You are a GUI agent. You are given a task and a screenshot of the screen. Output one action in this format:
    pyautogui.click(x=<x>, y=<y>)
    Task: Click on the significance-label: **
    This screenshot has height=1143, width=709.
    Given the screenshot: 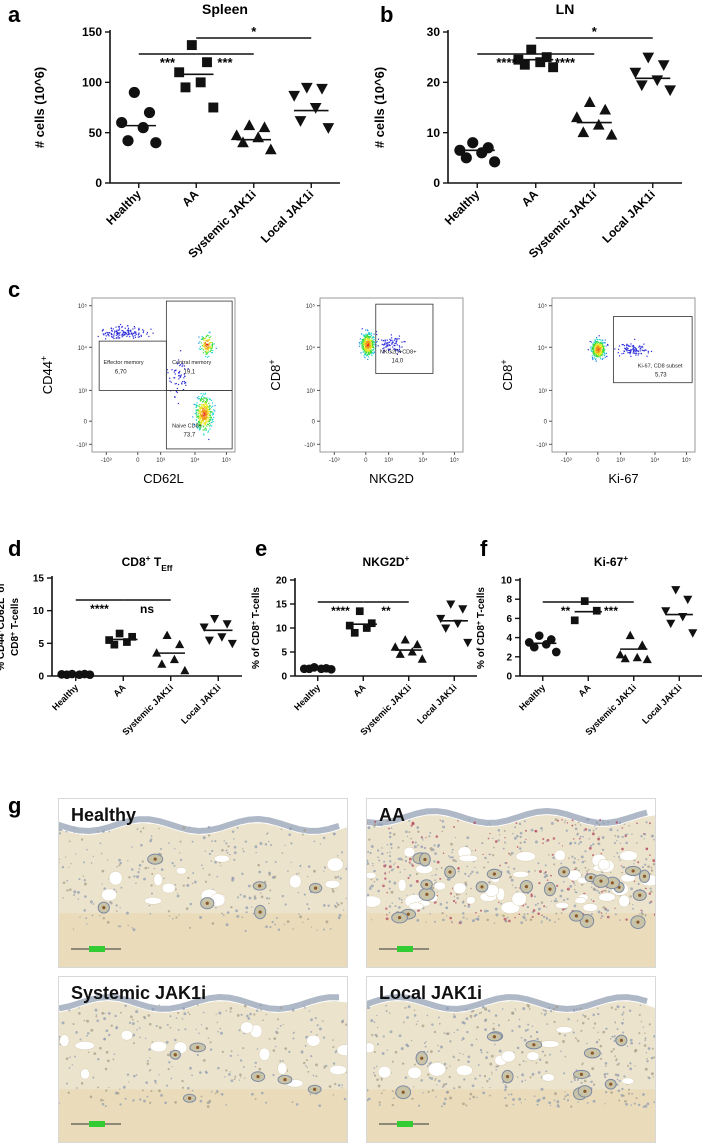 What is the action you would take?
    pyautogui.click(x=566, y=611)
    